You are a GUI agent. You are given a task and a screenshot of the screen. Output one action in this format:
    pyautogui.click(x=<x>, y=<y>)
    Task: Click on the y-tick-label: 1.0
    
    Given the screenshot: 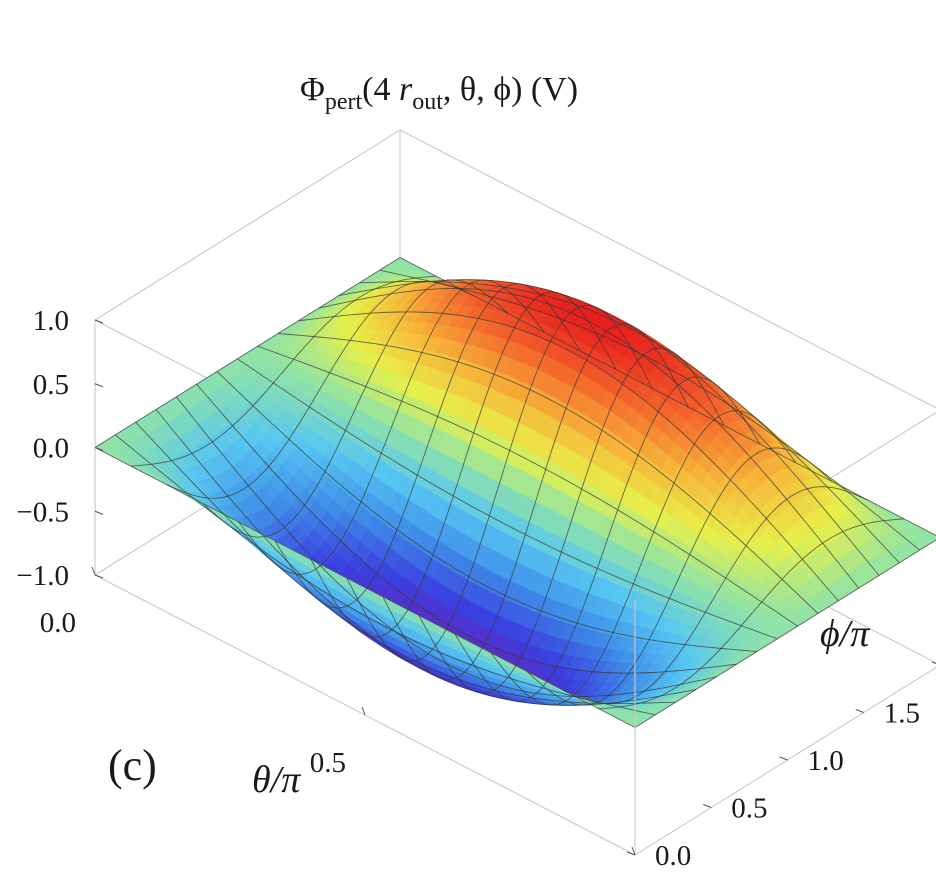 What is the action you would take?
    pyautogui.click(x=826, y=761)
    